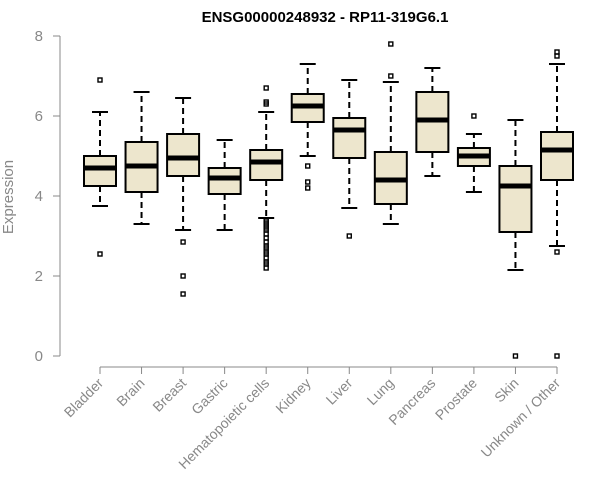 The image size is (600, 500). What do you see at coordinates (521, 418) in the screenshot?
I see `x-tick-label: Unknown / Other` at bounding box center [521, 418].